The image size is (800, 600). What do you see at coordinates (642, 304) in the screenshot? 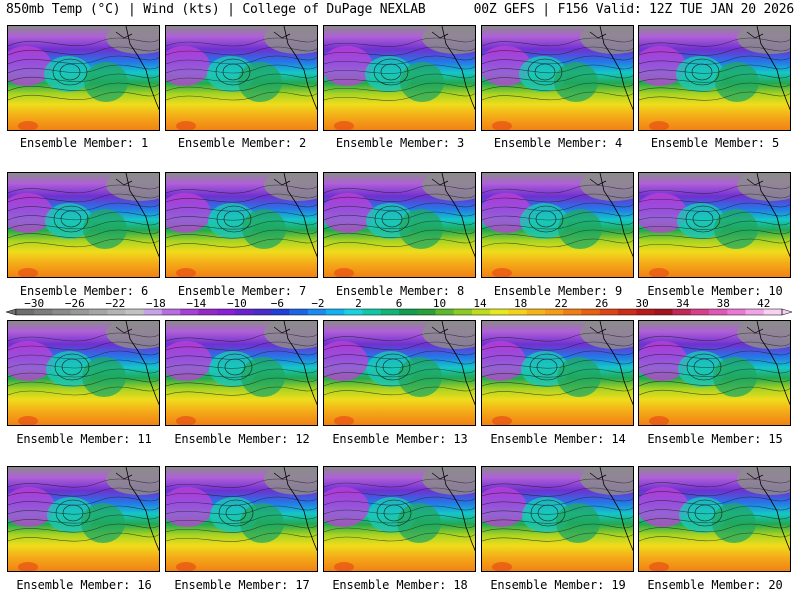
I see `colorbar-tick-label: 30` at bounding box center [642, 304].